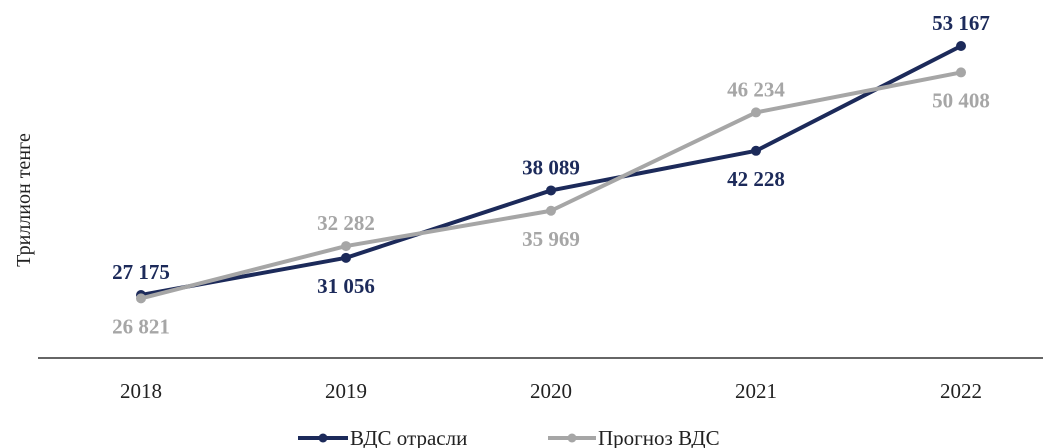  What do you see at coordinates (346, 223) in the screenshot?
I see `data-label: 32 282` at bounding box center [346, 223].